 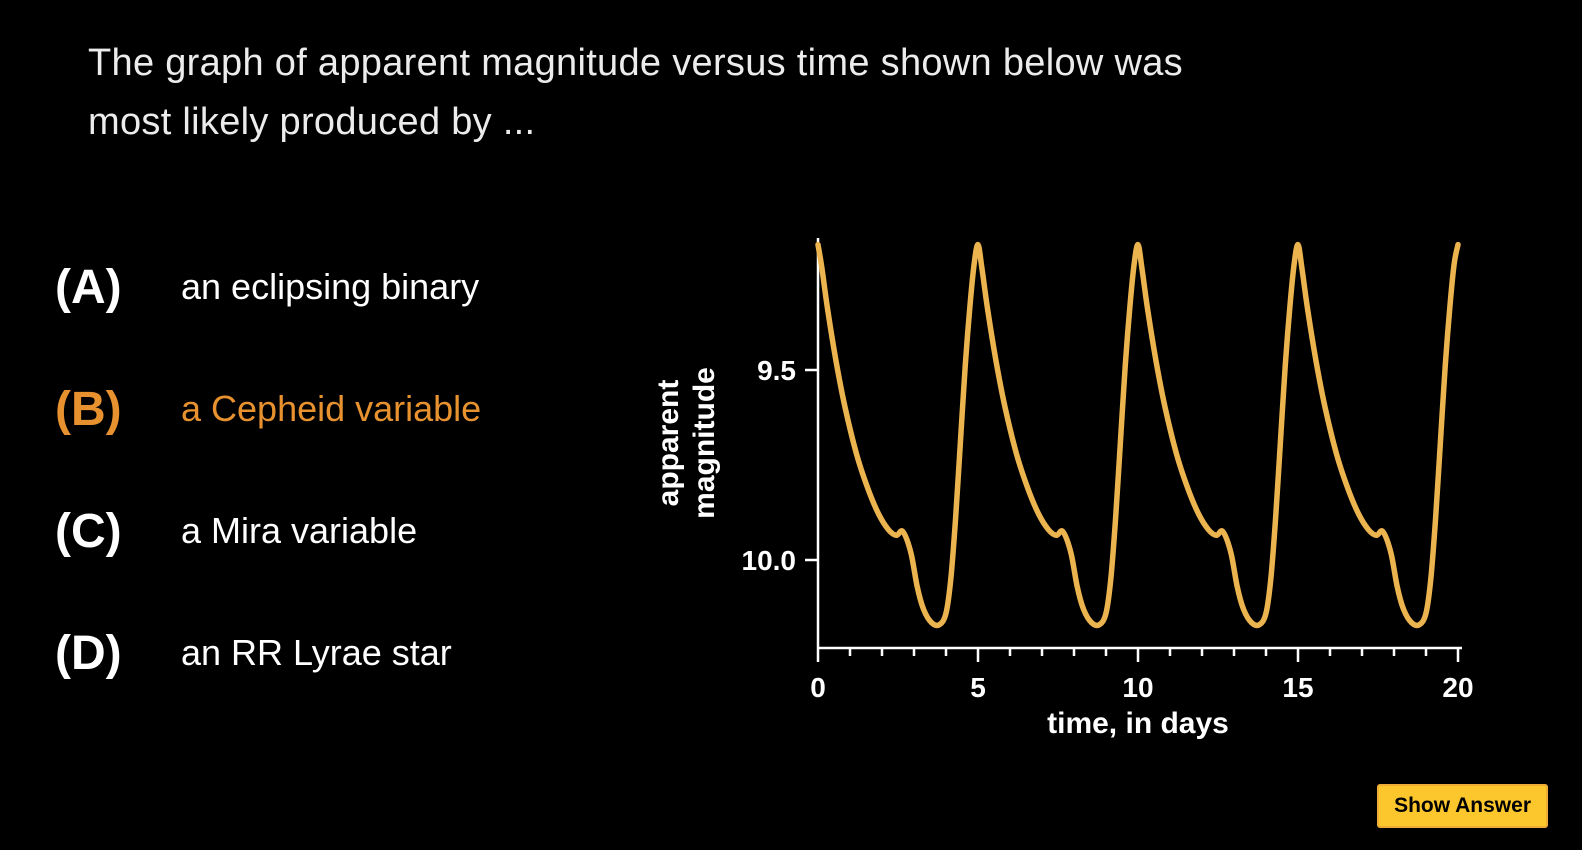 I want to click on option-c-label: a Mira variable, so click(x=299, y=530).